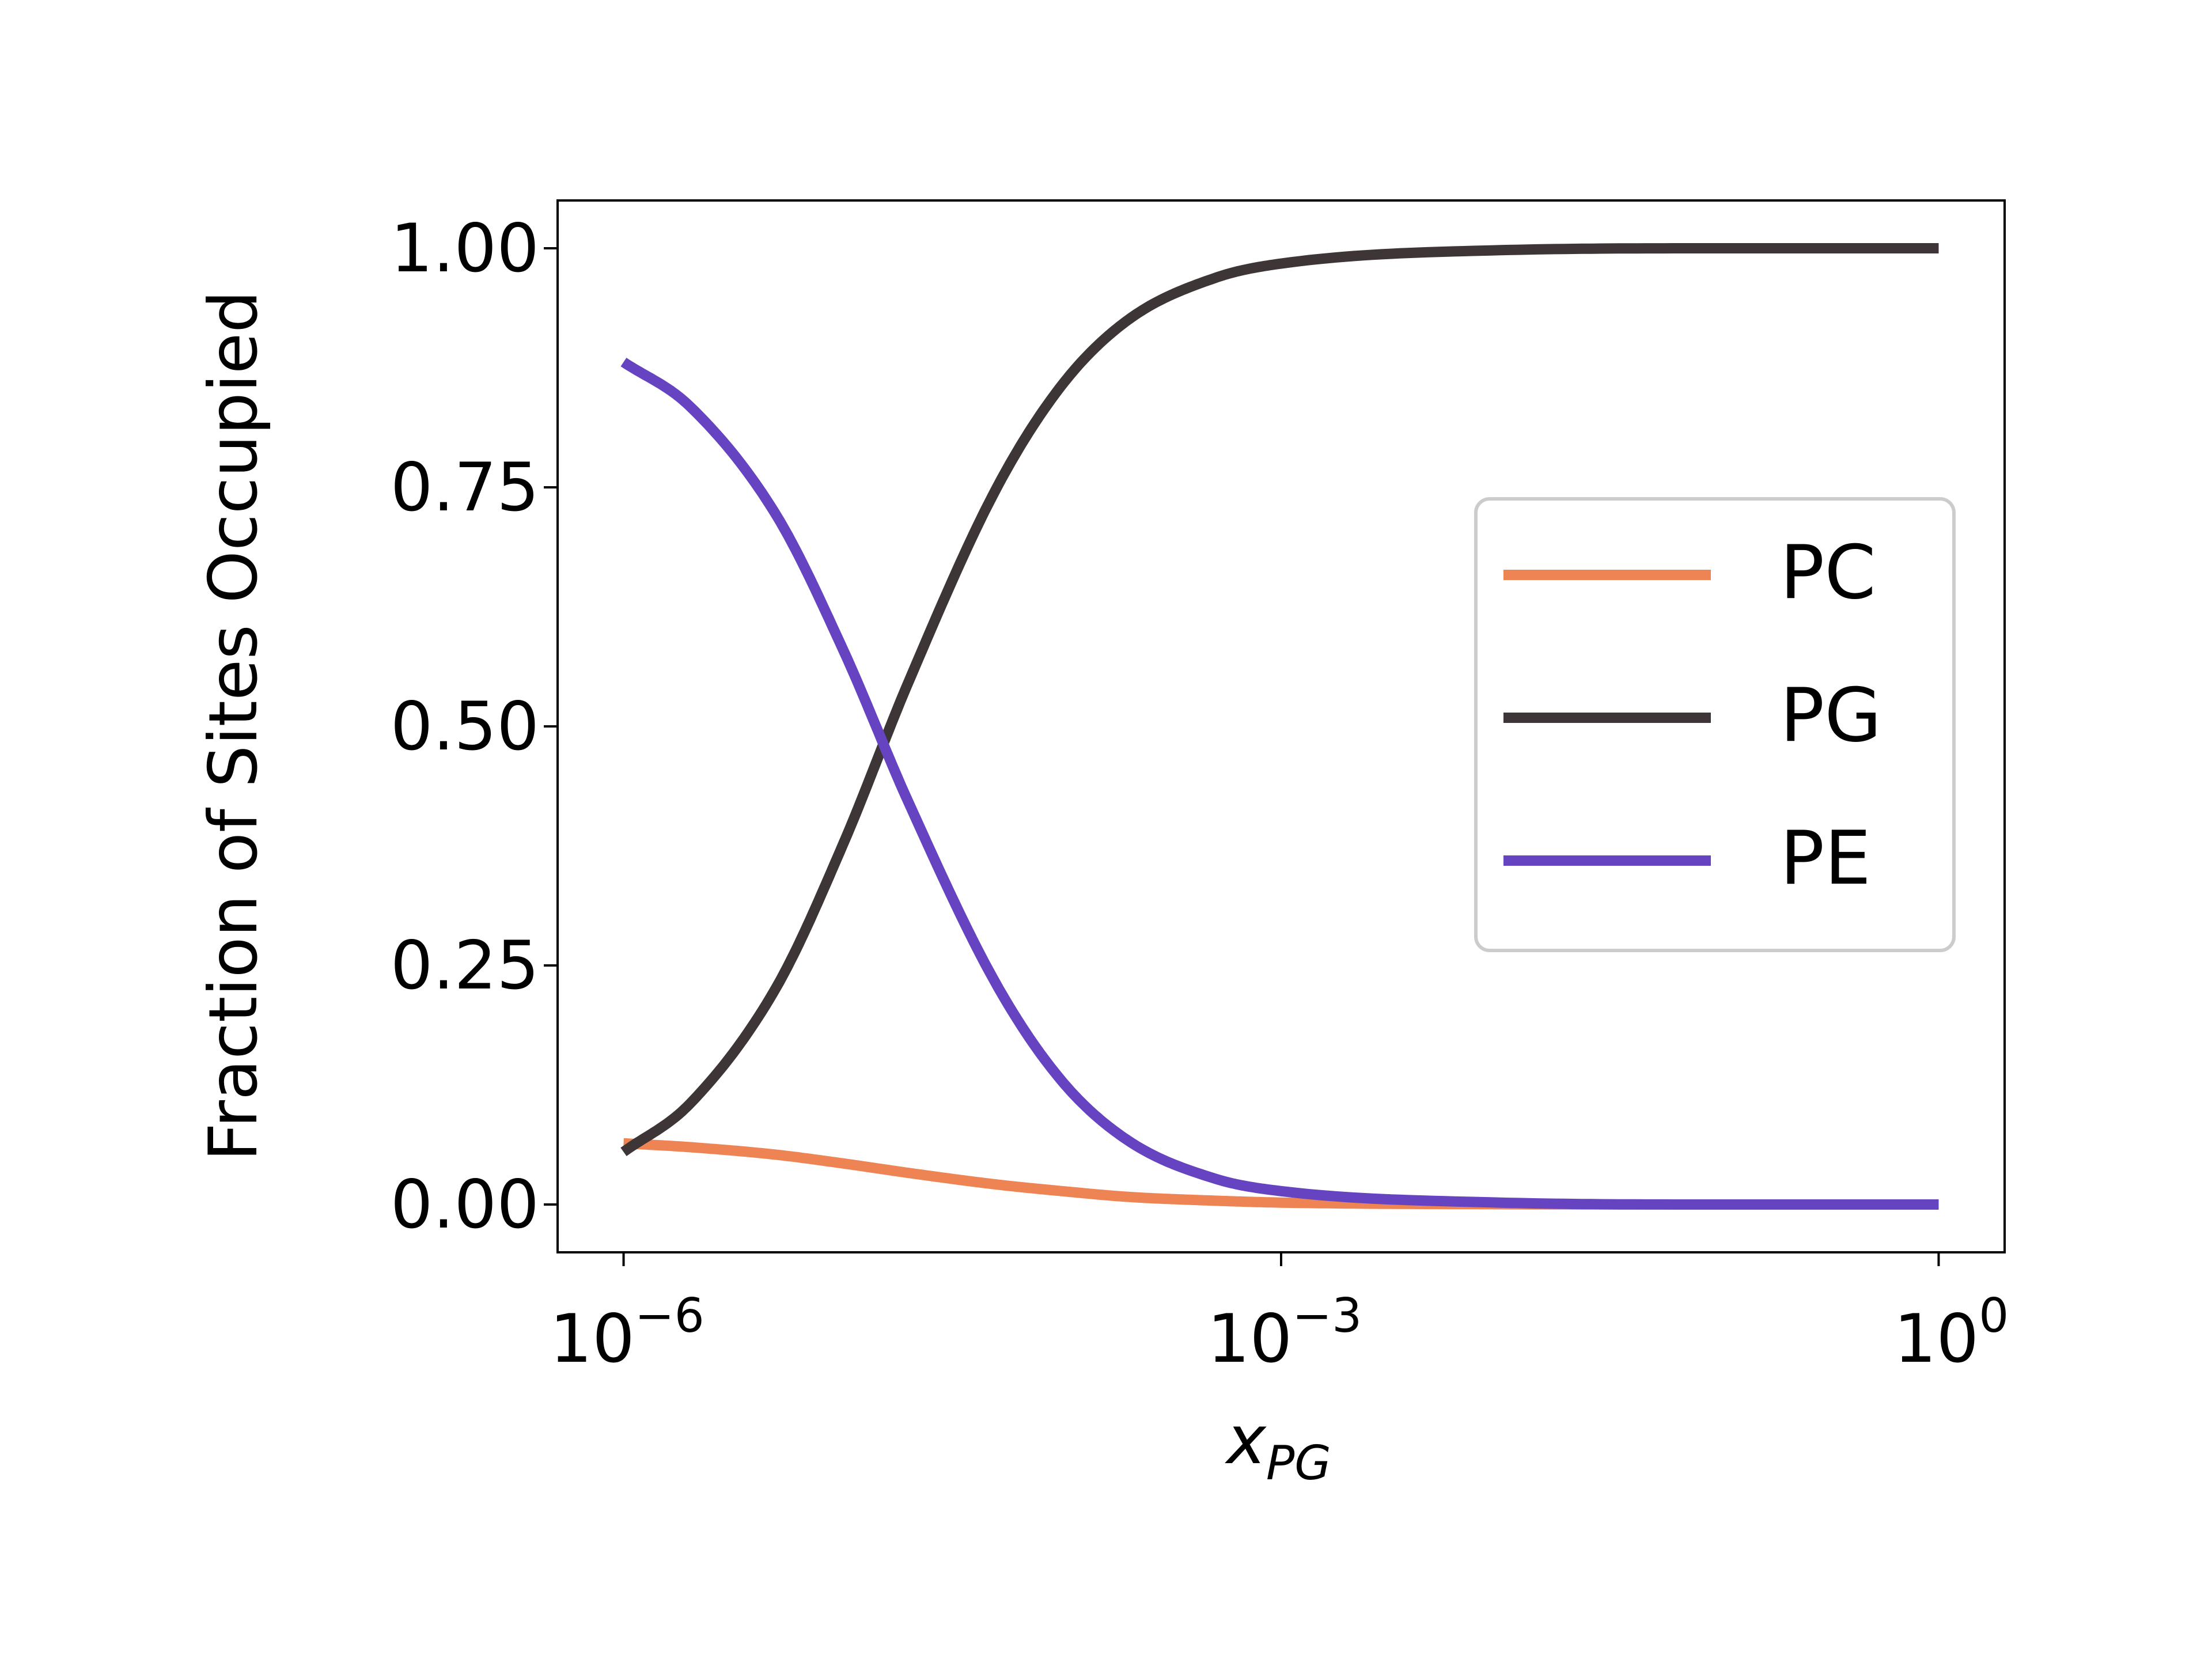  Describe the element at coordinates (627, 1333) in the screenshot. I see `x-tick-label: 10⁻⁶` at that location.